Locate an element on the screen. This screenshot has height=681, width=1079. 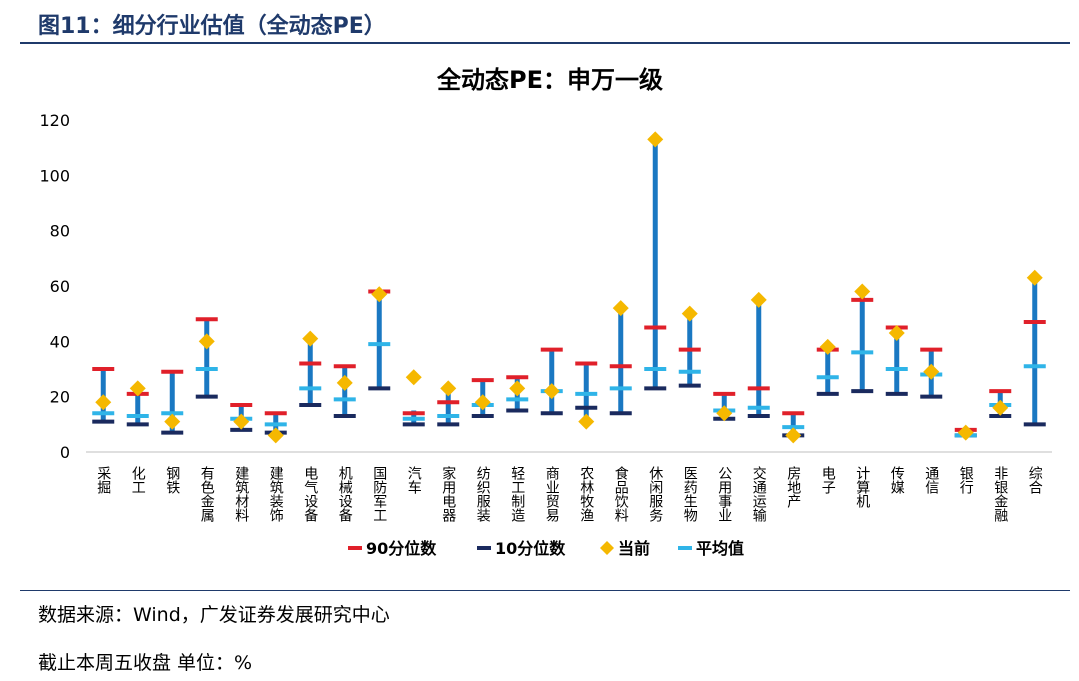
x-tick-label: 农林牧渔 is located at coordinates (586, 494).